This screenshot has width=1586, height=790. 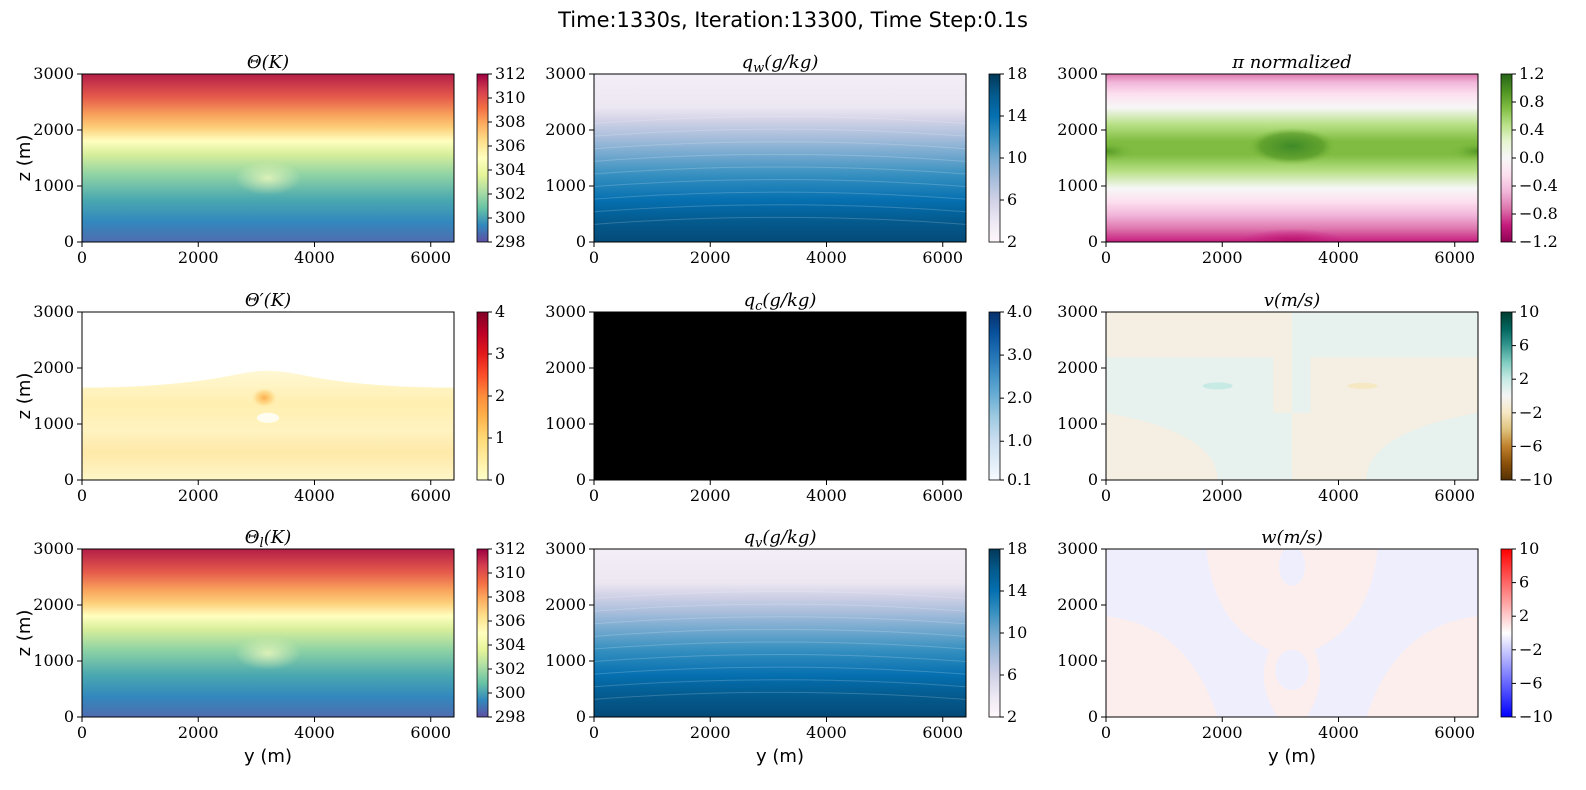 What do you see at coordinates (500, 437) in the screenshot?
I see `colorbar-tick-label: 1` at bounding box center [500, 437].